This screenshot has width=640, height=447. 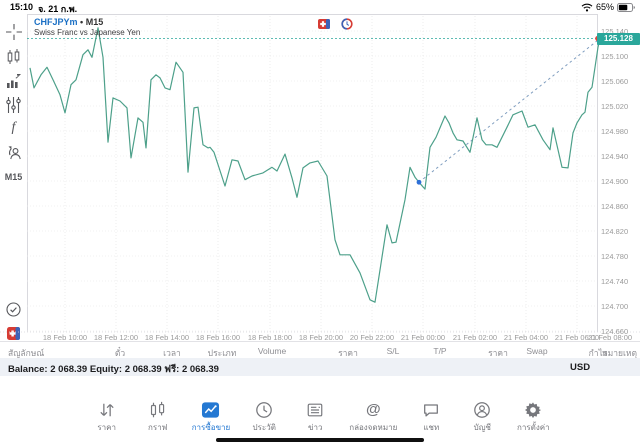 What do you see at coordinates (218, 337) in the screenshot?
I see `time-tick: 18 Feb 16:00` at bounding box center [218, 337].